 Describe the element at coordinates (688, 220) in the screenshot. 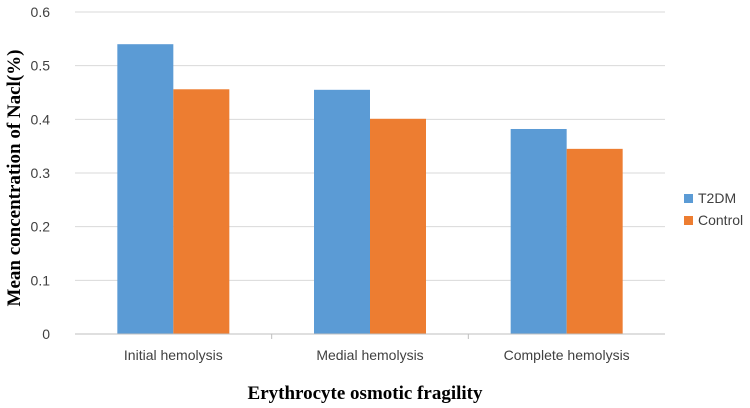

I see `legend-swatch-control` at that location.